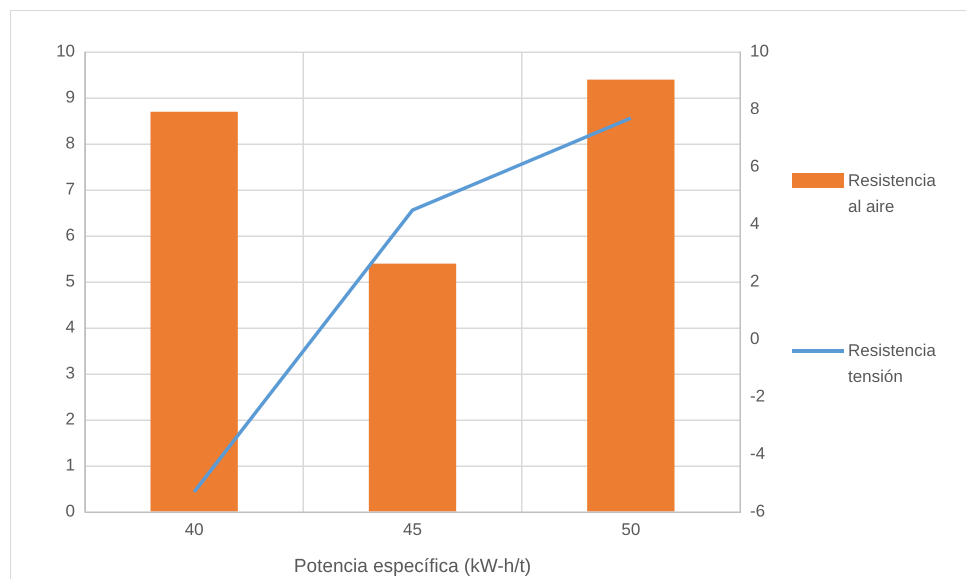 The width and height of the screenshot is (970, 582). Describe the element at coordinates (194, 529) in the screenshot. I see `x-tick-label: 40` at that location.